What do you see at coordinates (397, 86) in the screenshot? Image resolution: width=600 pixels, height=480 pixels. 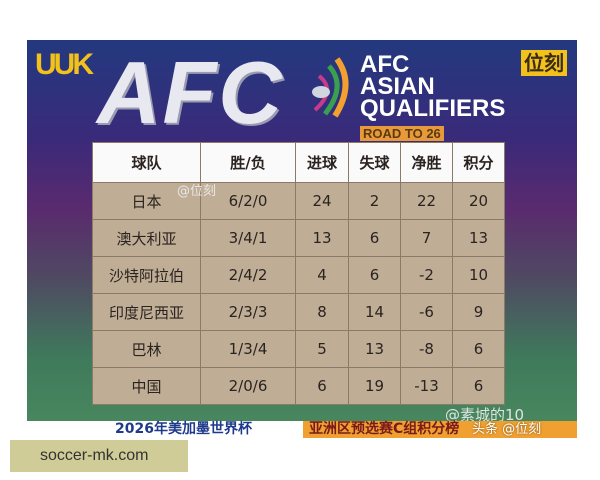 I see `title-line: ASIAN` at bounding box center [397, 86].